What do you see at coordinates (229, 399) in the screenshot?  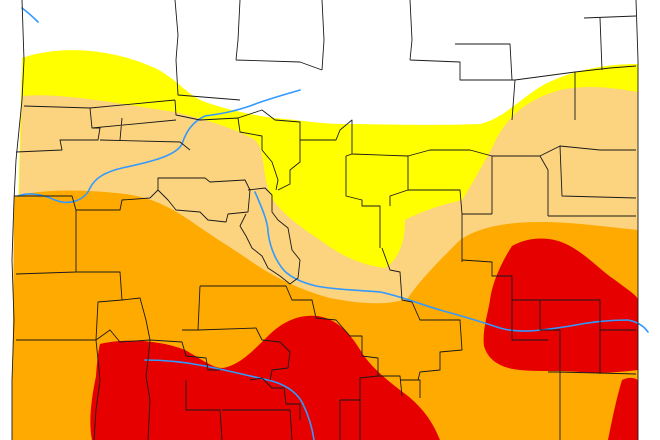 I see `river-south` at bounding box center [229, 399].